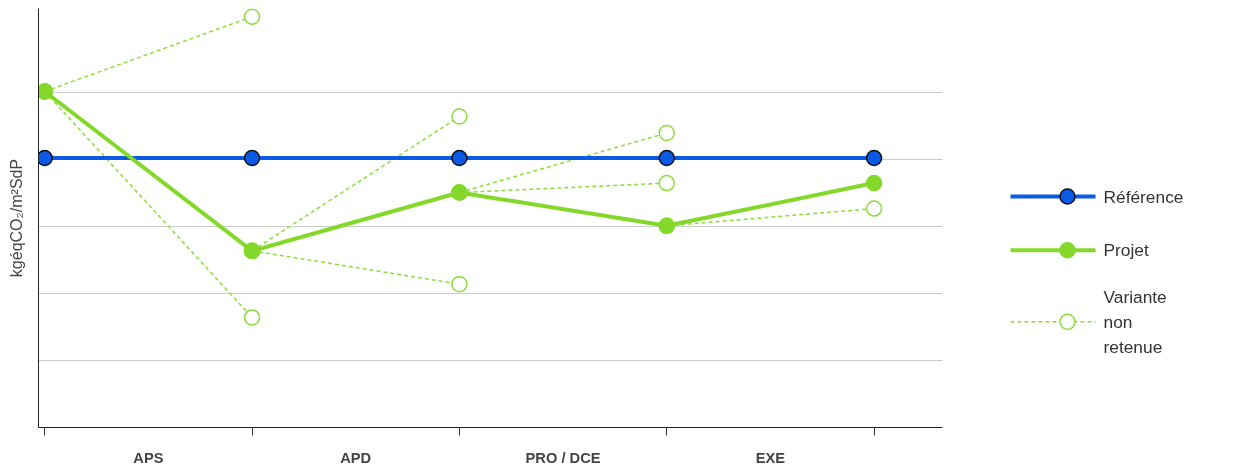 The width and height of the screenshot is (1251, 468). I want to click on text: APS, so click(148, 457).